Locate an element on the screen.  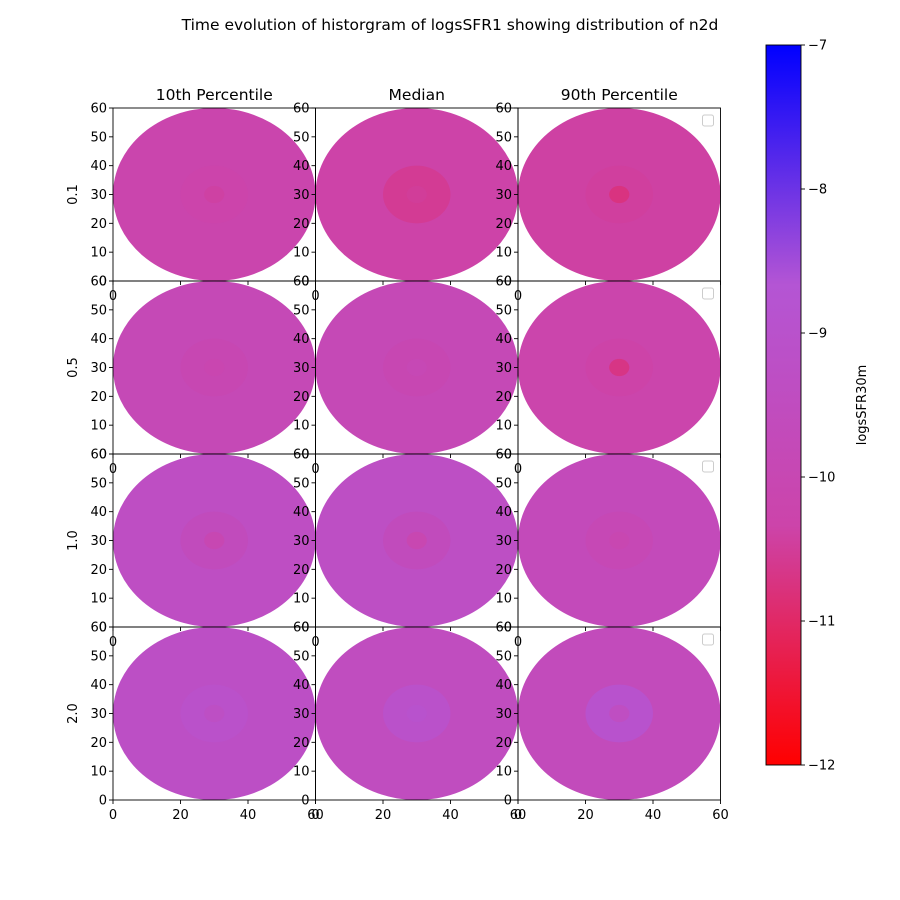
column-title: Median is located at coordinates (417, 95).